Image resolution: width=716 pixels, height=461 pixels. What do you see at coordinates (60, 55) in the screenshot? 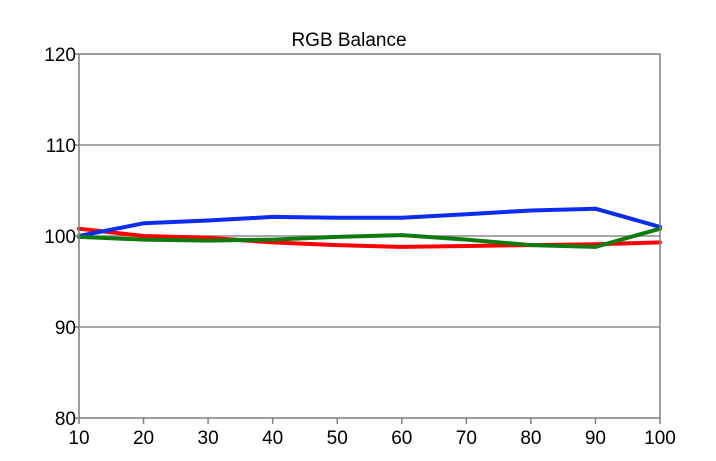
I see `y-tick-label: 120` at bounding box center [60, 55].